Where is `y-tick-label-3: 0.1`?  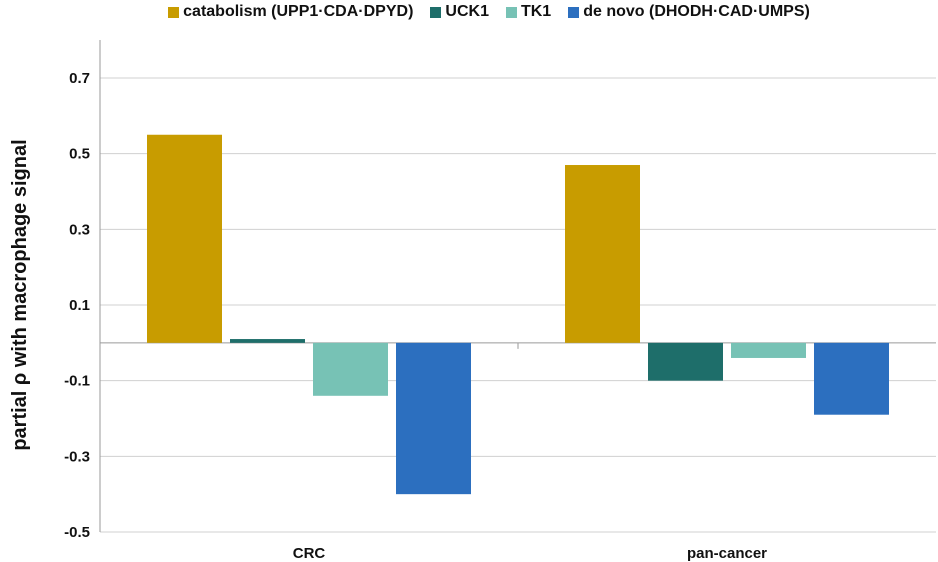 y-tick-label-3: 0.1 is located at coordinates (79, 305).